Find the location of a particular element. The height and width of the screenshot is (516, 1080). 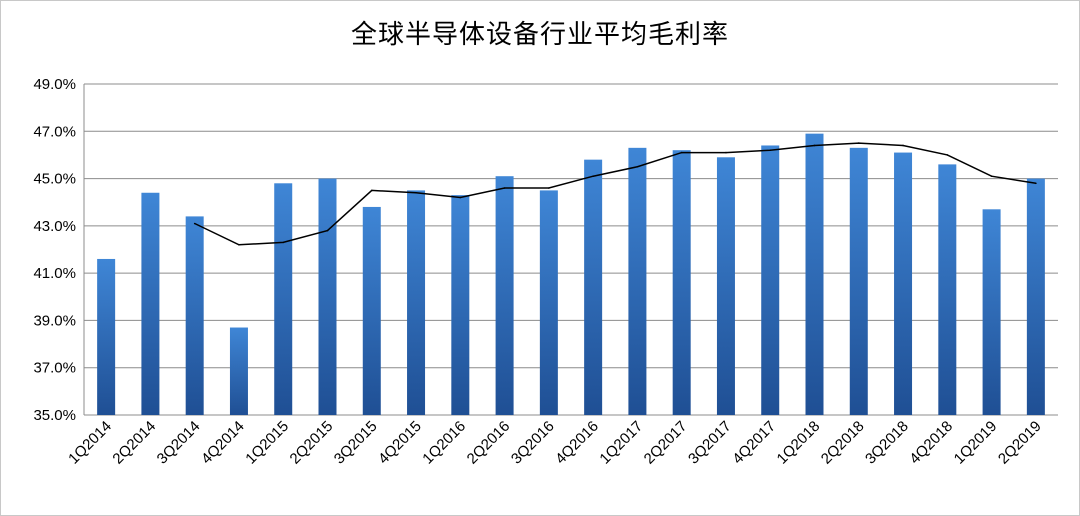

bar-4Q2017 is located at coordinates (770, 280).